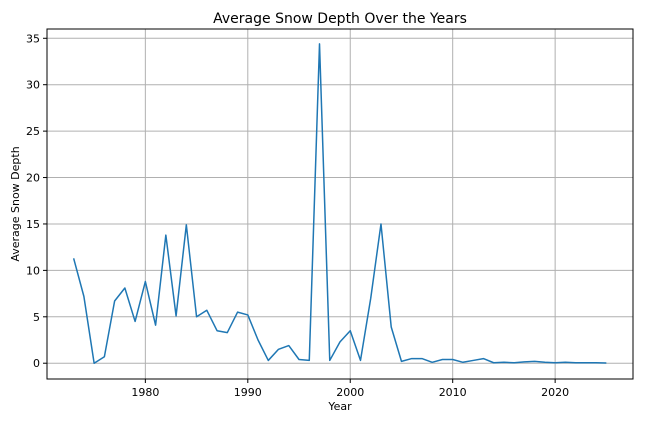 Image resolution: width=671 pixels, height=433 pixels. I want to click on y-tick-label: 25, so click(33, 131).